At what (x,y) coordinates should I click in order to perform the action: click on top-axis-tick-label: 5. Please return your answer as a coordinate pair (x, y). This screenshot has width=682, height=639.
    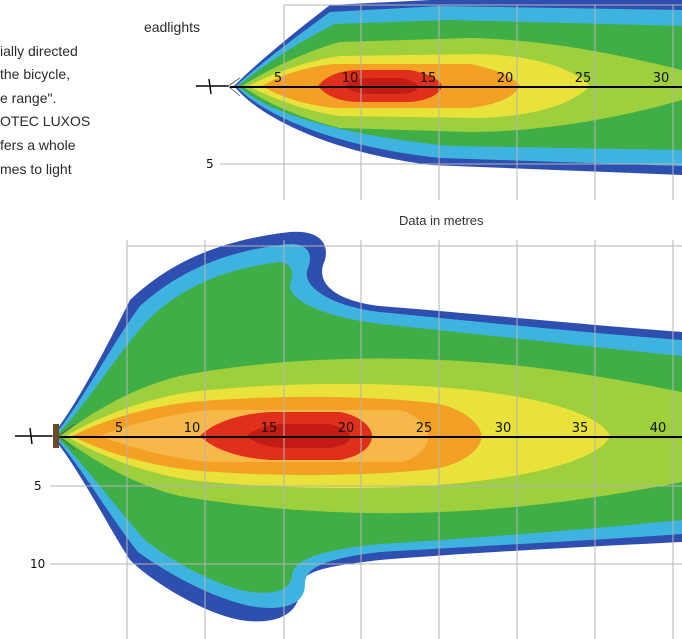
    Looking at the image, I should click on (278, 78).